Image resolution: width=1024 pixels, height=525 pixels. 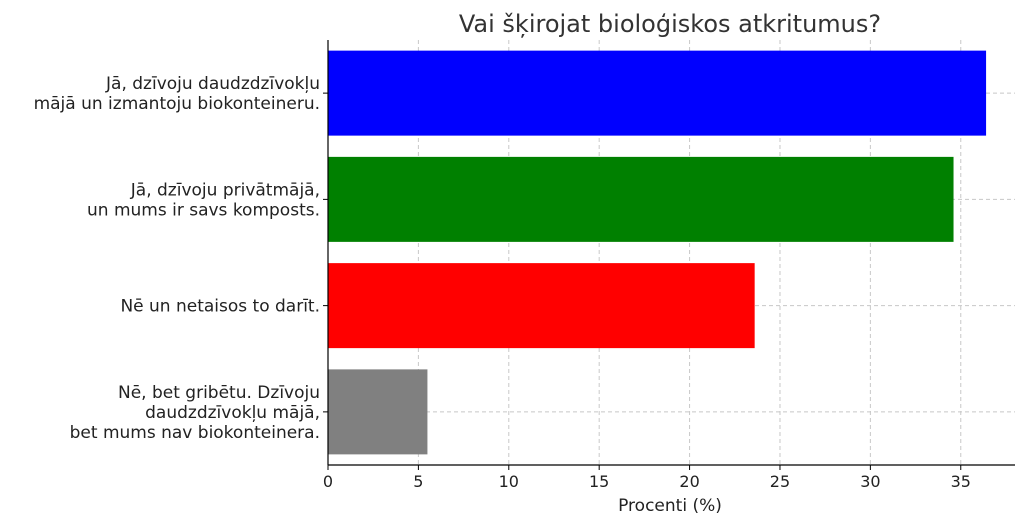 I want to click on category-label-line: Nē un netaisos to darīt., so click(x=220, y=307).